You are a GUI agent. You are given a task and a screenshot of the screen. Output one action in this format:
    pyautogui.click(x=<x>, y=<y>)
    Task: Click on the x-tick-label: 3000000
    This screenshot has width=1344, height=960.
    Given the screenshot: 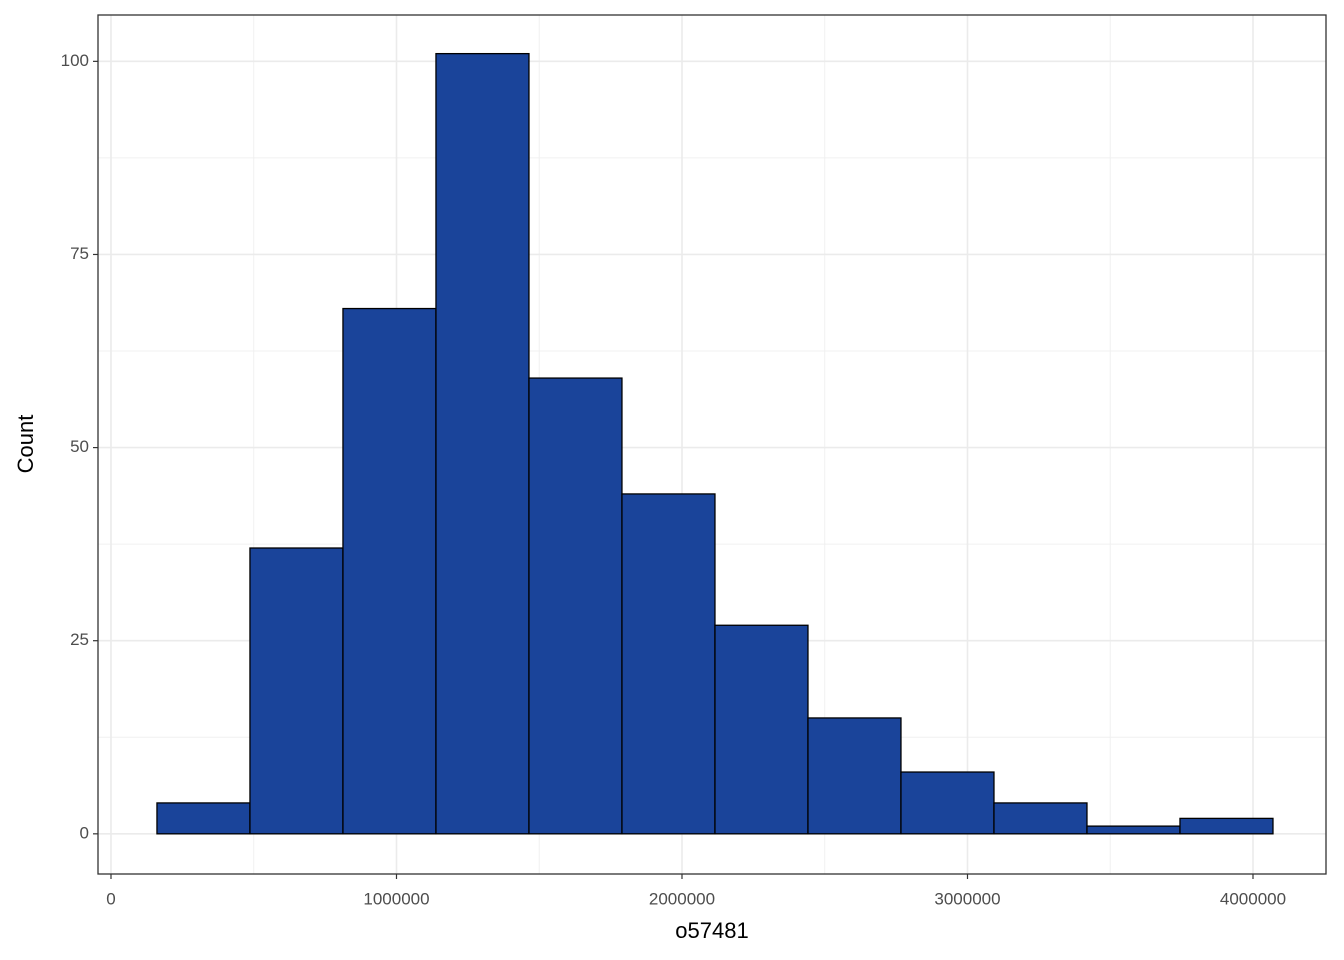 What is the action you would take?
    pyautogui.click(x=967, y=898)
    